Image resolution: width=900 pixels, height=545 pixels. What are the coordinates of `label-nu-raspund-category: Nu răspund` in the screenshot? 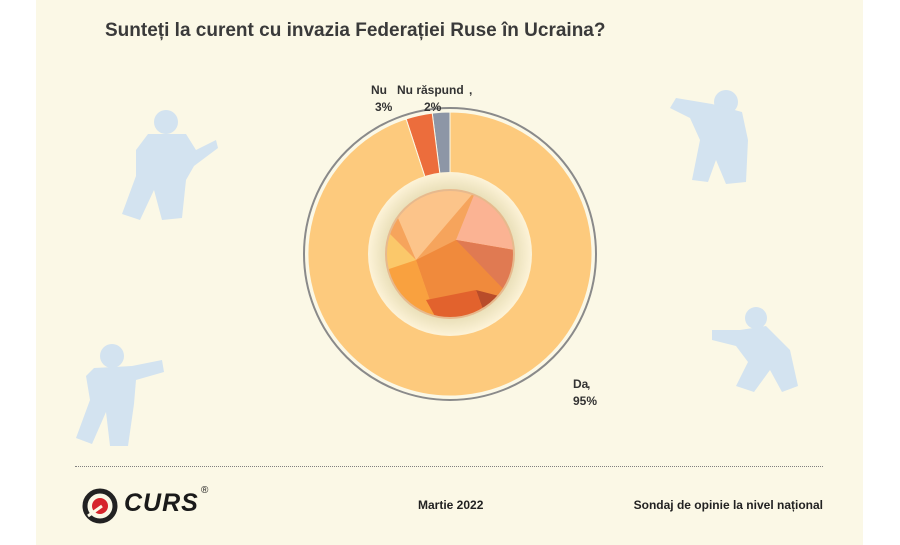 It's located at (430, 90).